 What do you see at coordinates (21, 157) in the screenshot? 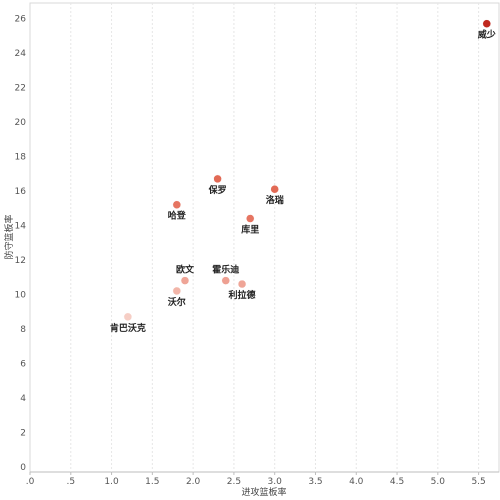
I see `y-tick-label: 18` at bounding box center [21, 157].